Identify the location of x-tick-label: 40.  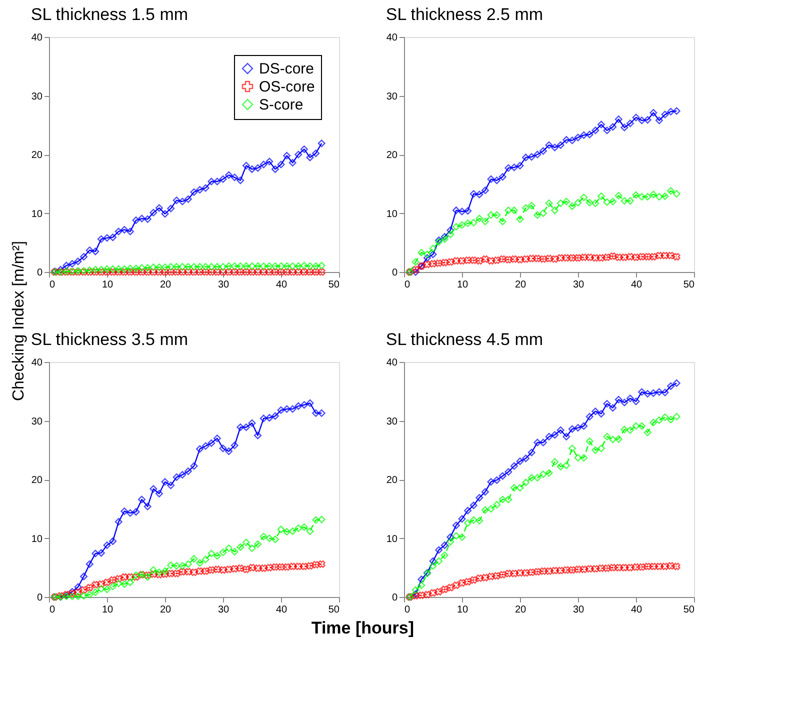
(636, 285).